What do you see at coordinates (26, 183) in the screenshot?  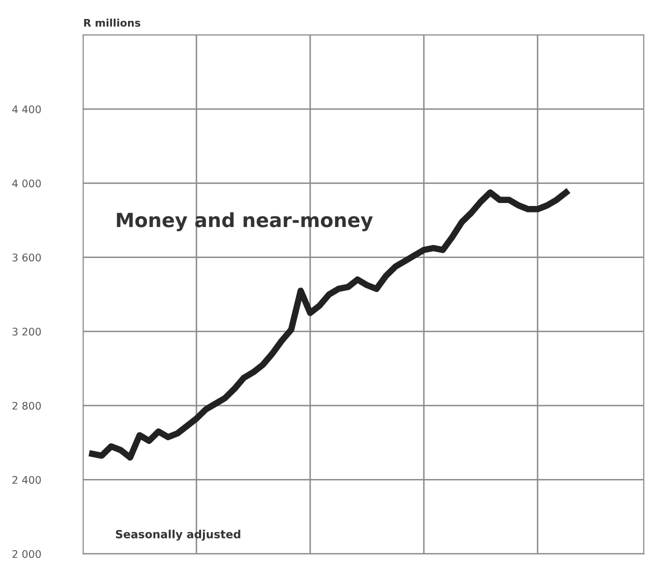 I see `y-tick-label: 4 000` at bounding box center [26, 183].